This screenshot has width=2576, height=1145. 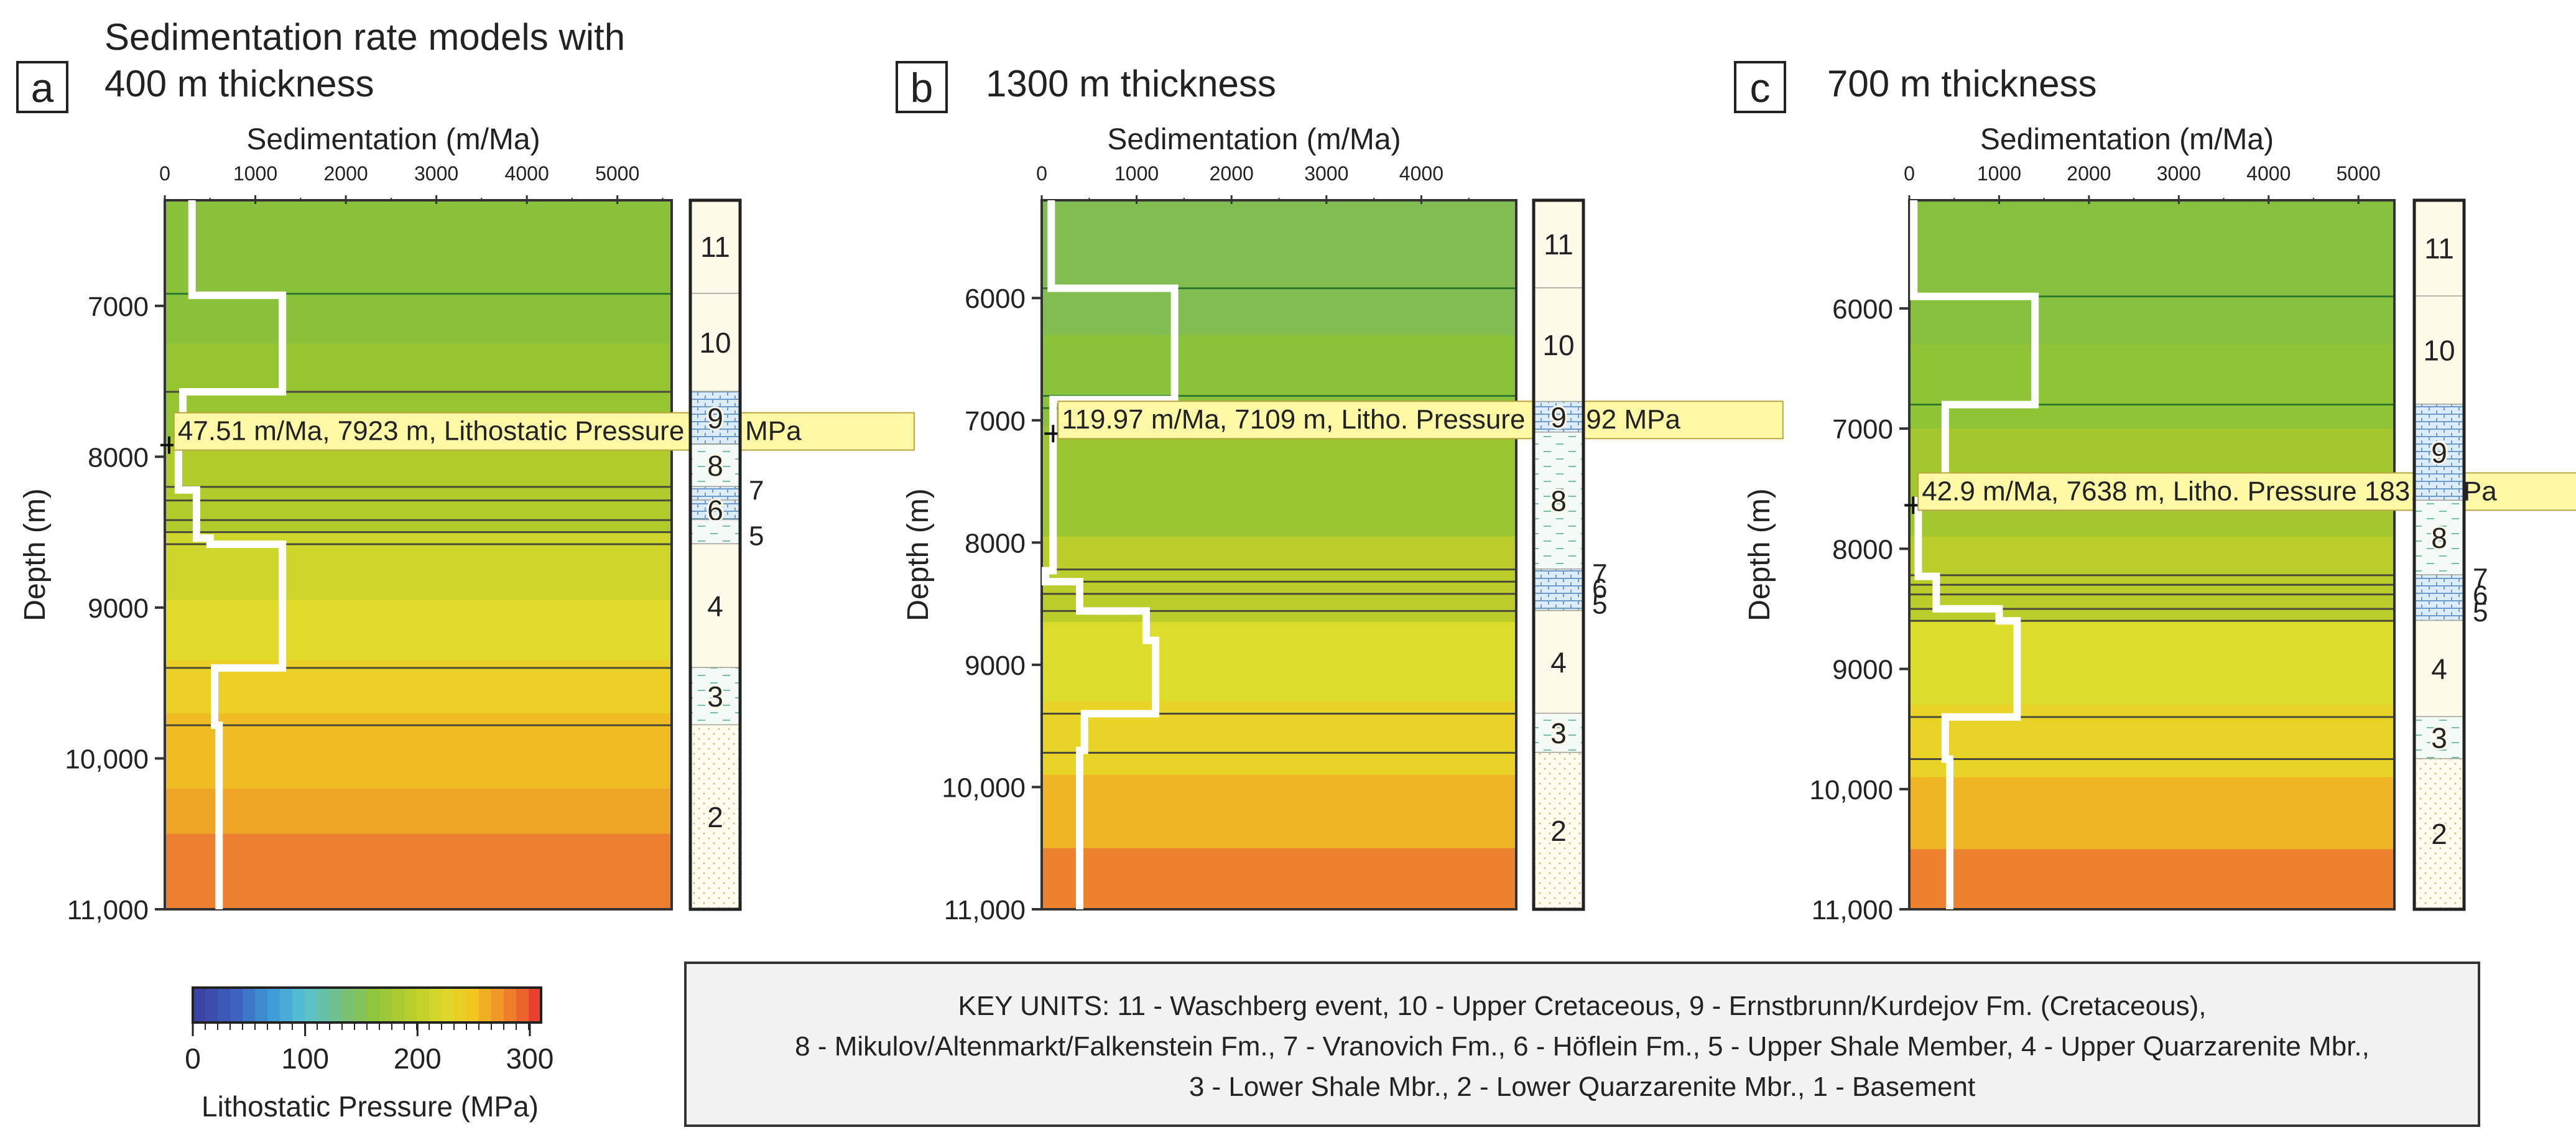 I want to click on y-axis-label: Depth (m), so click(x=36, y=554).